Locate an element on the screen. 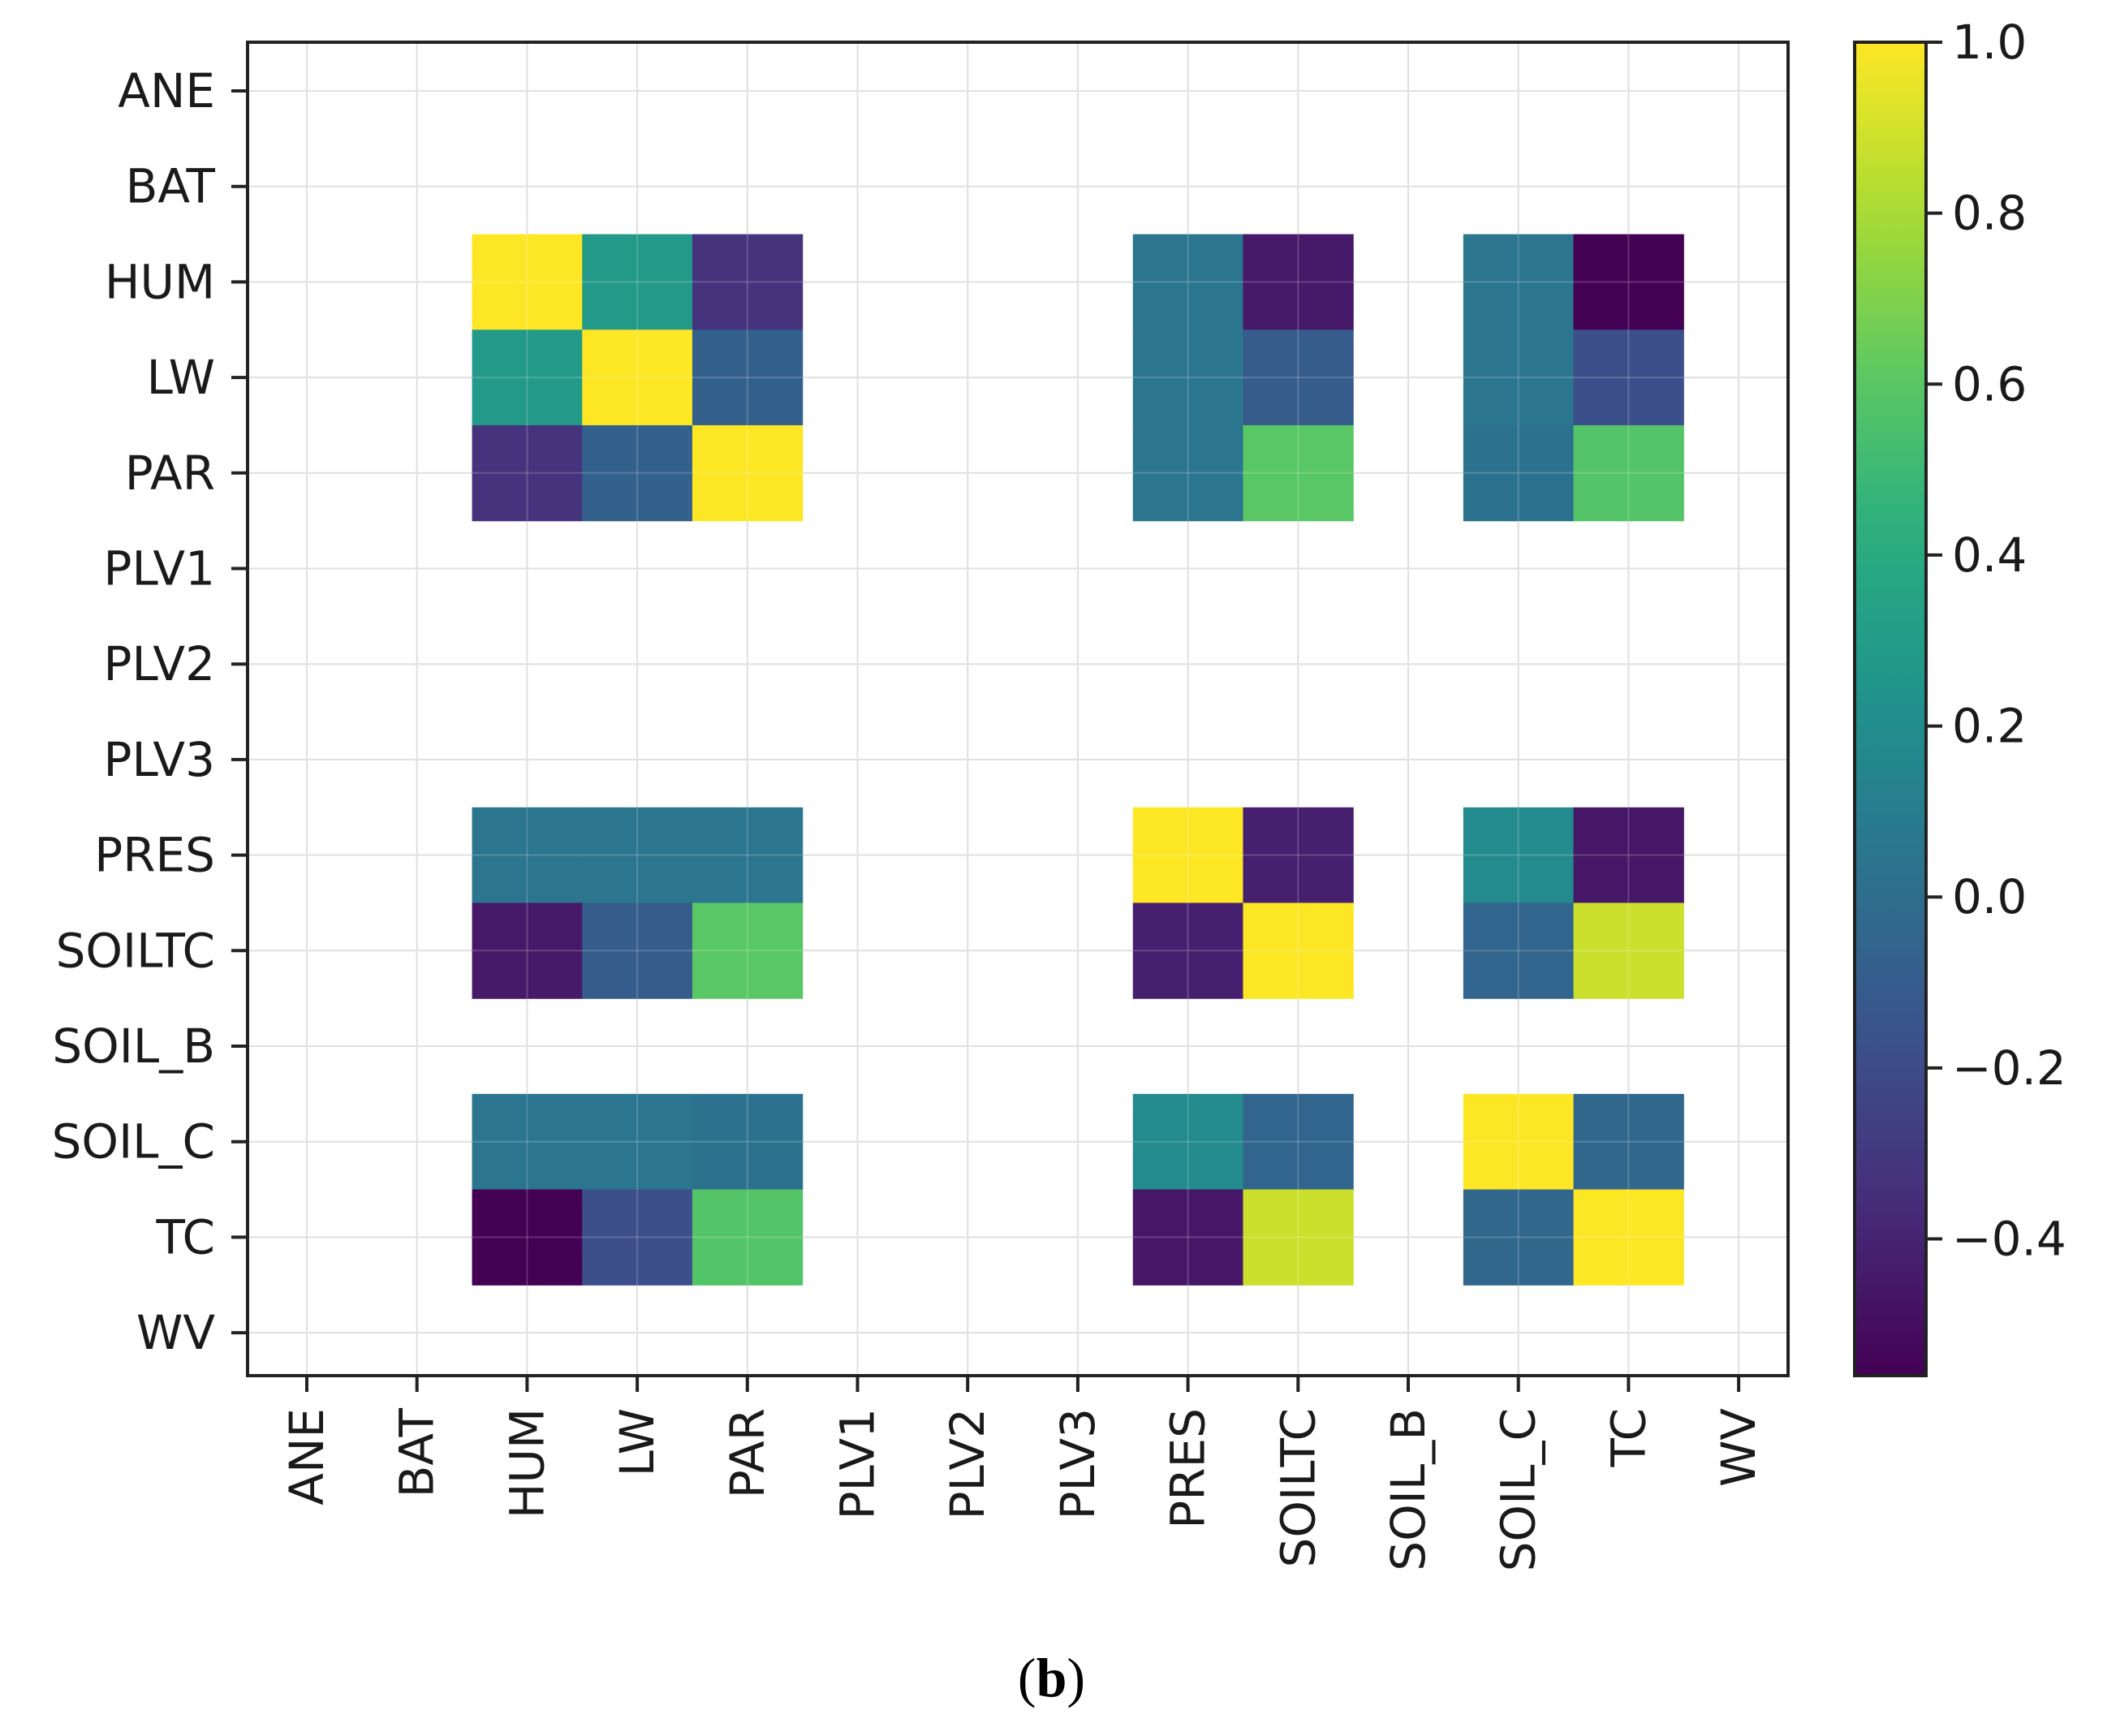 The width and height of the screenshot is (2103, 1736). heatmap-cell-PAR-SOIL_C is located at coordinates (1519, 473).